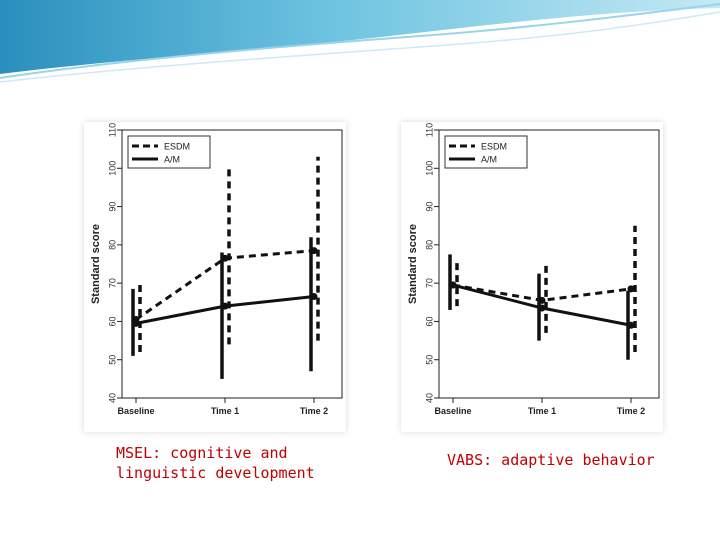  What do you see at coordinates (112, 321) in the screenshot?
I see `msel-y-tick-label: 60` at bounding box center [112, 321].